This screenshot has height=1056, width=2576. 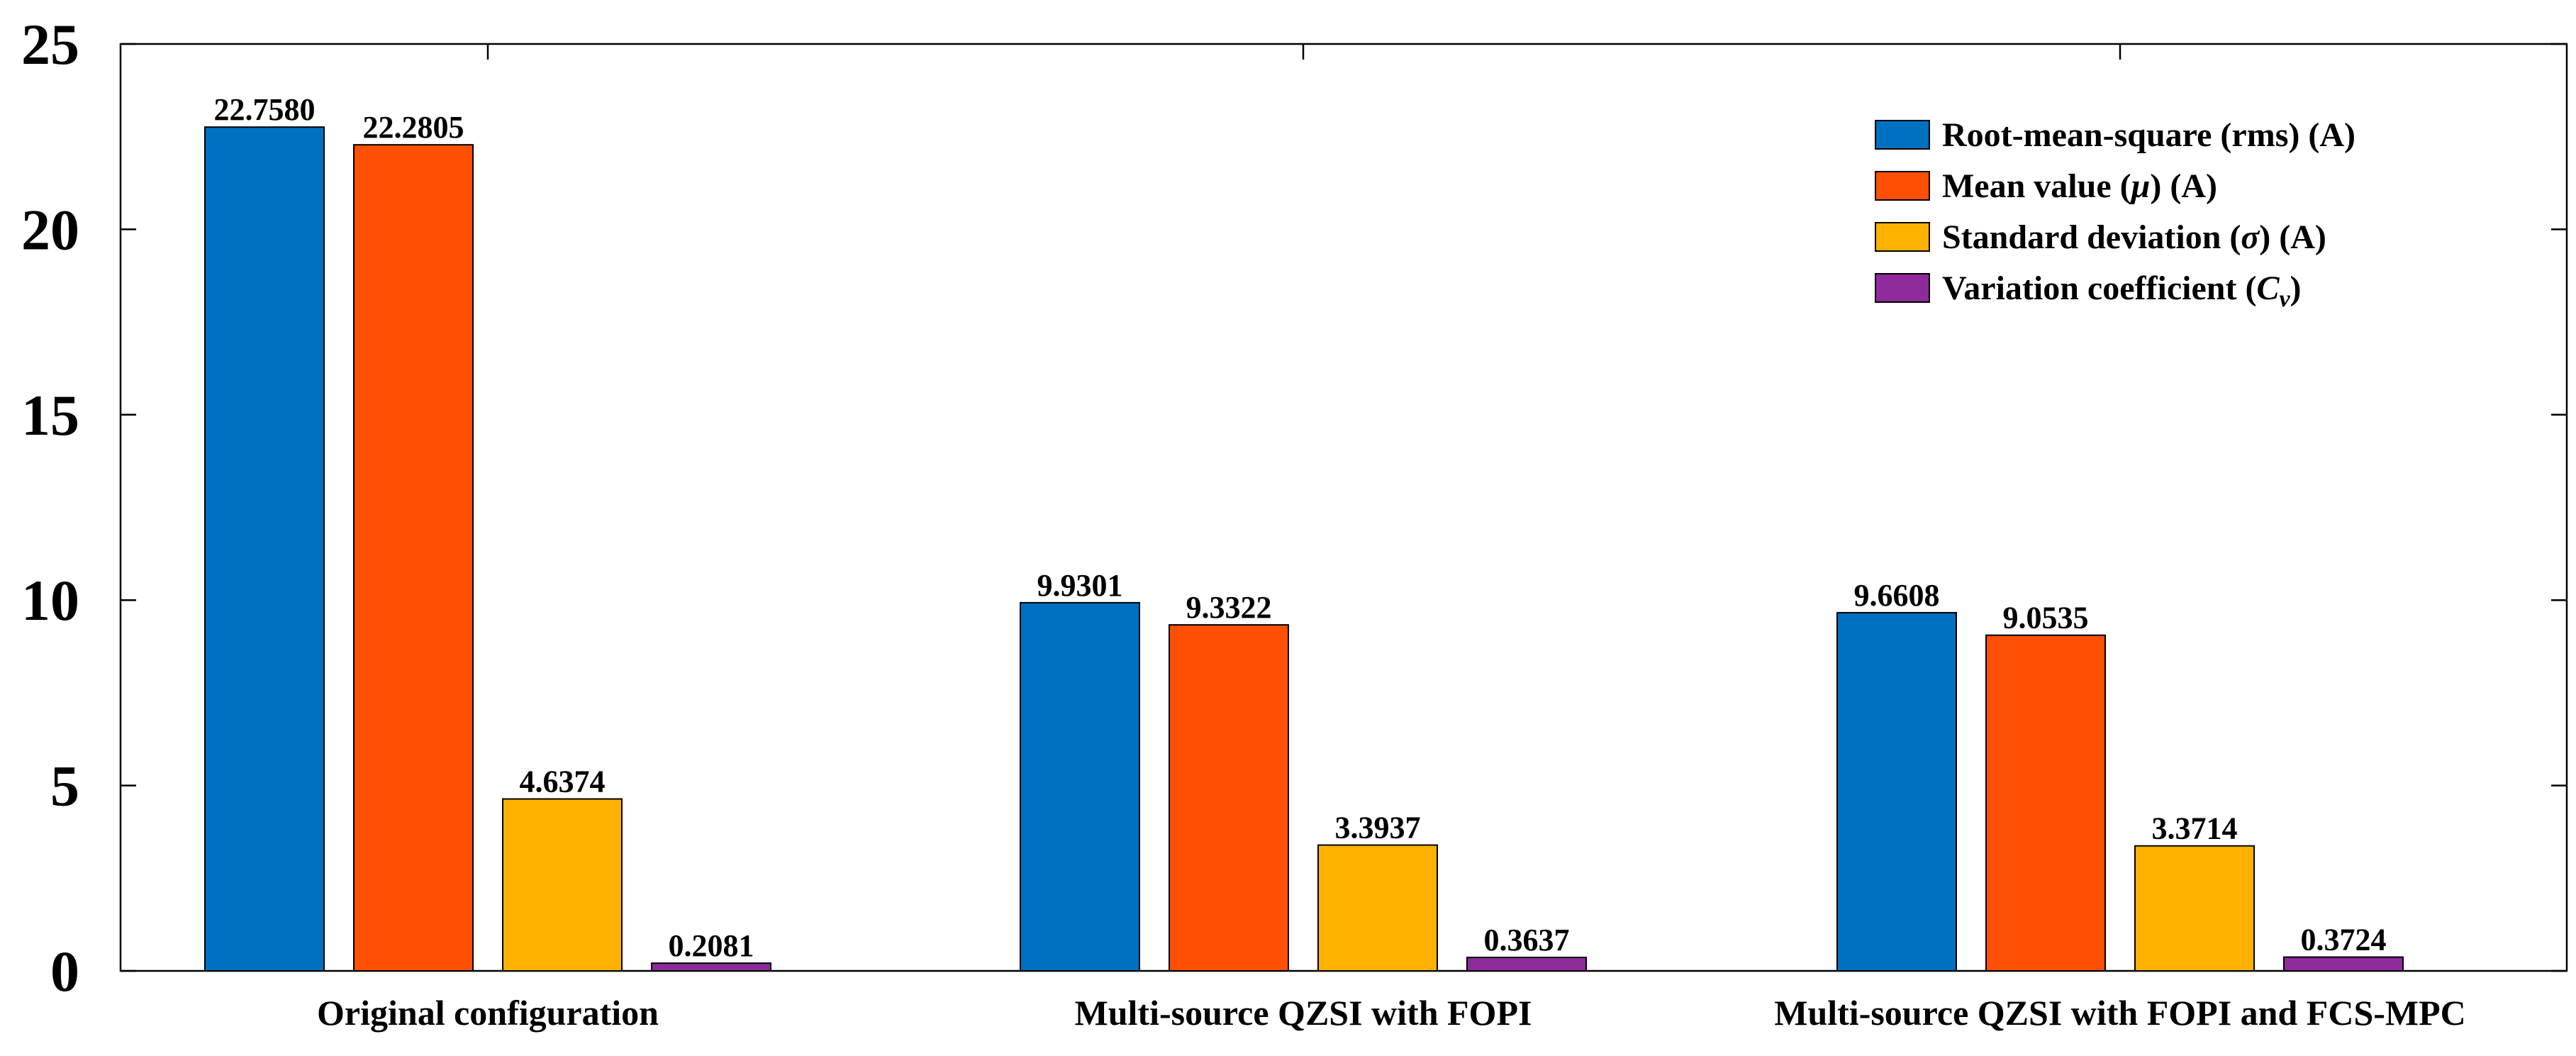 I want to click on data-label-4-1: 0.2081, so click(x=711, y=945).